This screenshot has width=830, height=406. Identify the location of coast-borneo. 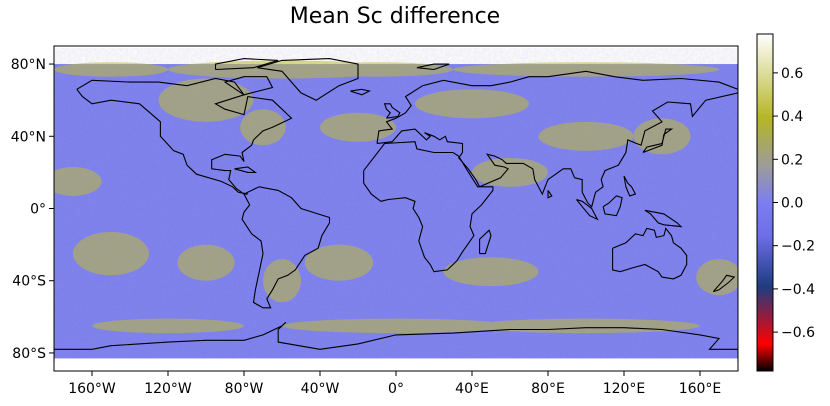
(612, 206).